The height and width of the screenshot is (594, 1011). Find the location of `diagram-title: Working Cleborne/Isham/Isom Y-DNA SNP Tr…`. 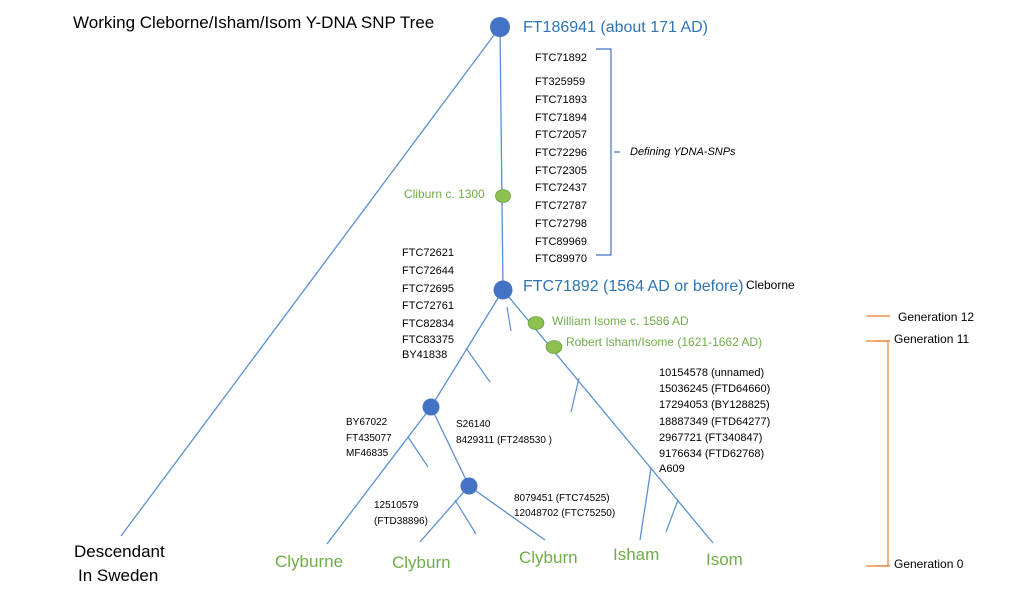

diagram-title: Working Cleborne/Isham/Isom Y-DNA SNP Tr… is located at coordinates (253, 22).